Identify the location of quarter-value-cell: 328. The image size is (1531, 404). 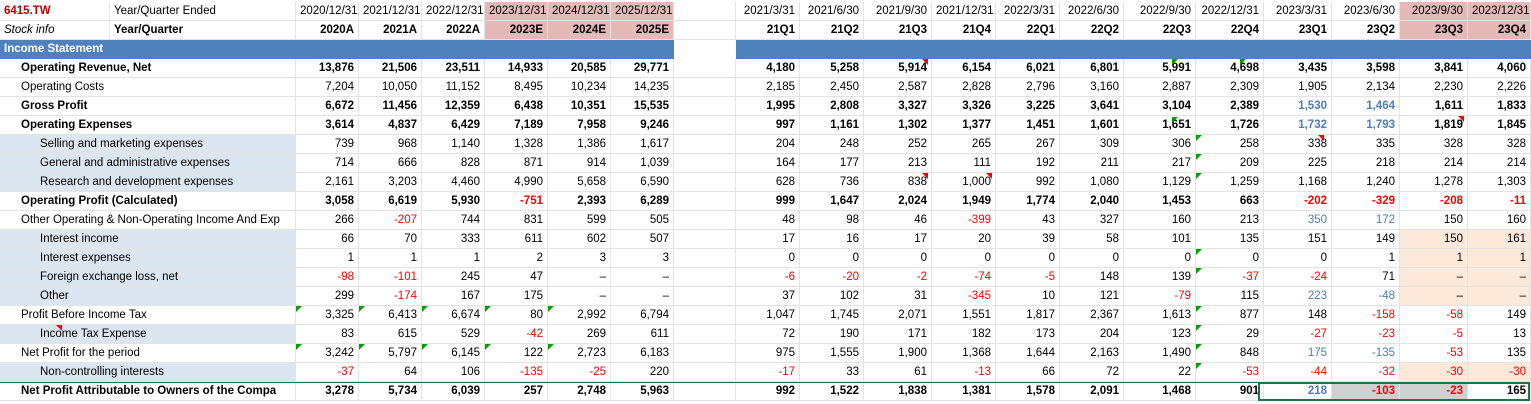
(1499, 144).